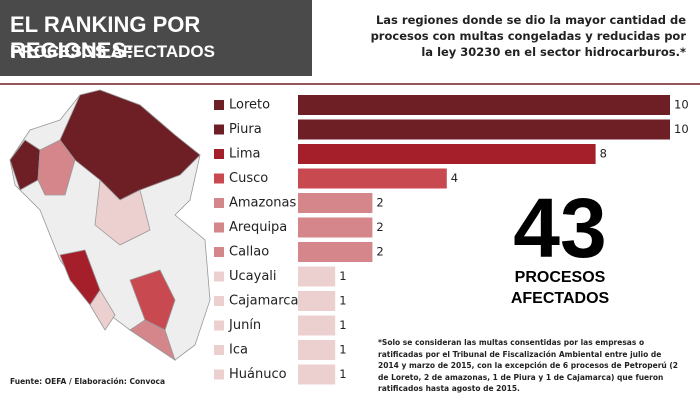 This screenshot has width=700, height=401. What do you see at coordinates (249, 105) in the screenshot?
I see `category-label: Loreto` at bounding box center [249, 105].